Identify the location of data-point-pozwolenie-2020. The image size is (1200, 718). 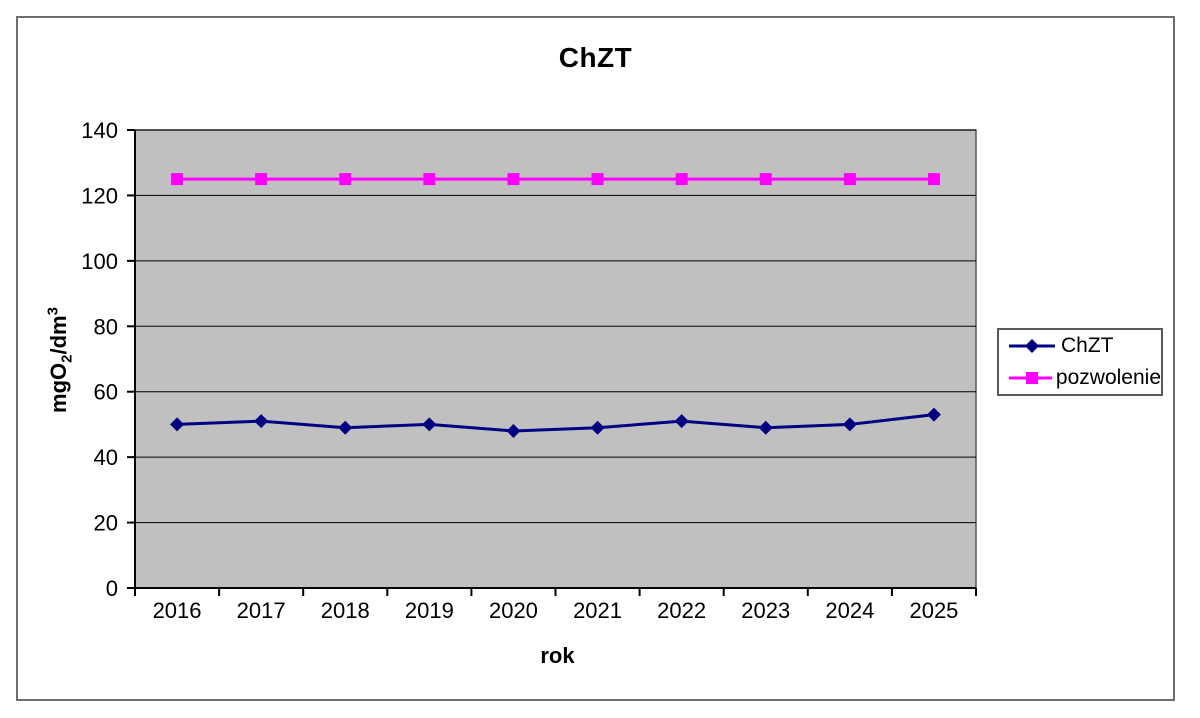
(513, 179).